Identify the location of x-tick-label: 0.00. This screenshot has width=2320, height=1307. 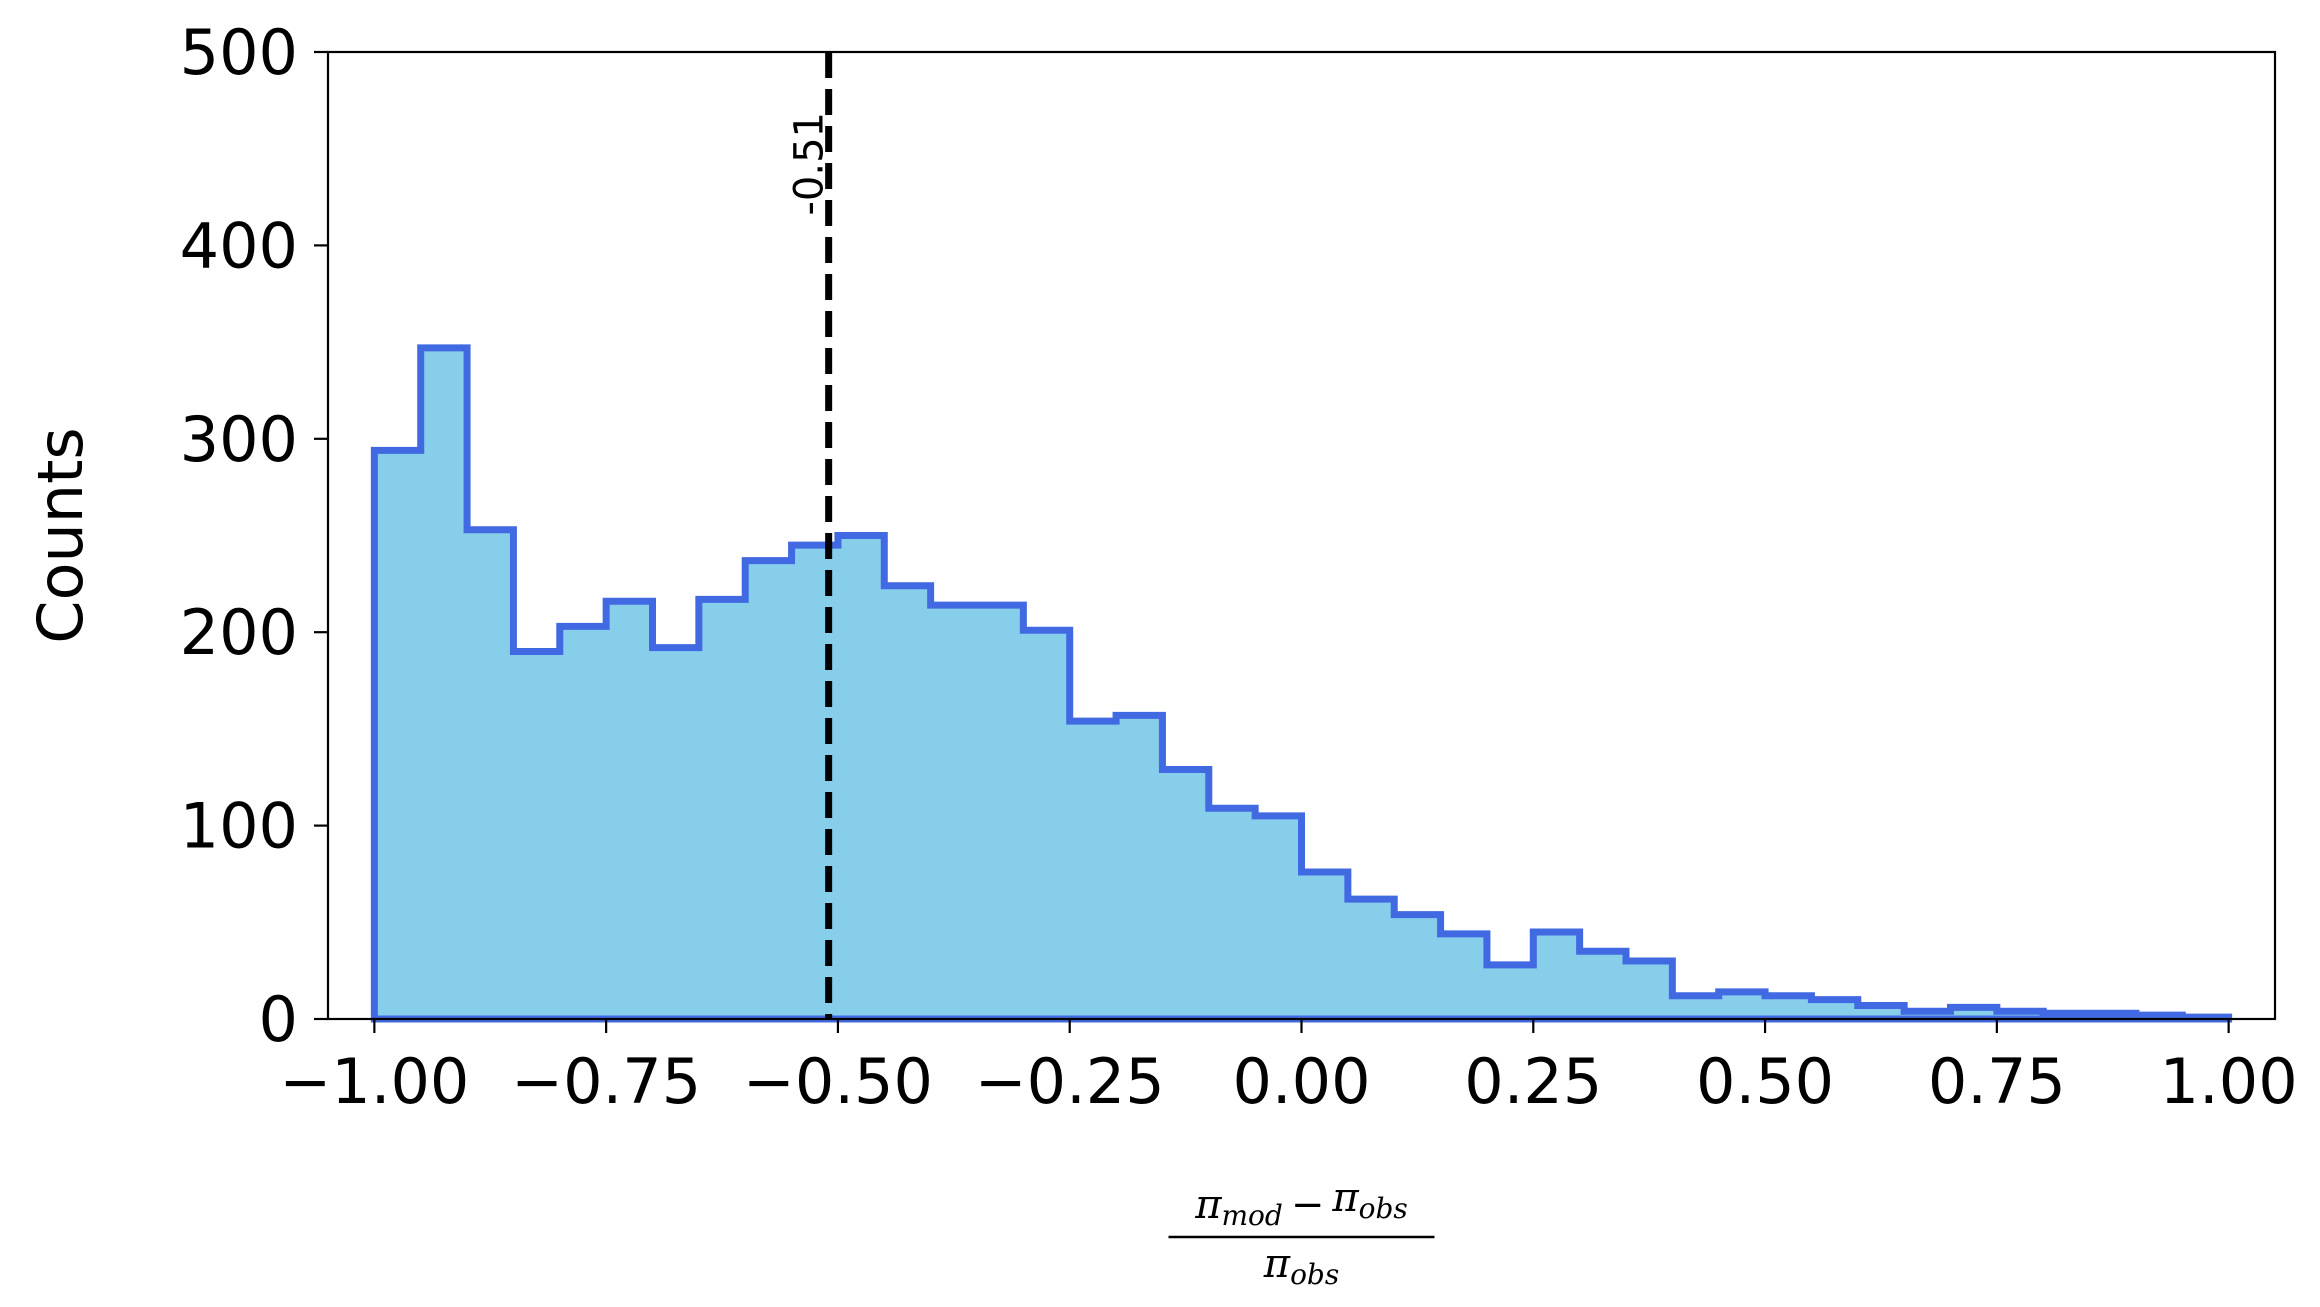
(1301, 1081).